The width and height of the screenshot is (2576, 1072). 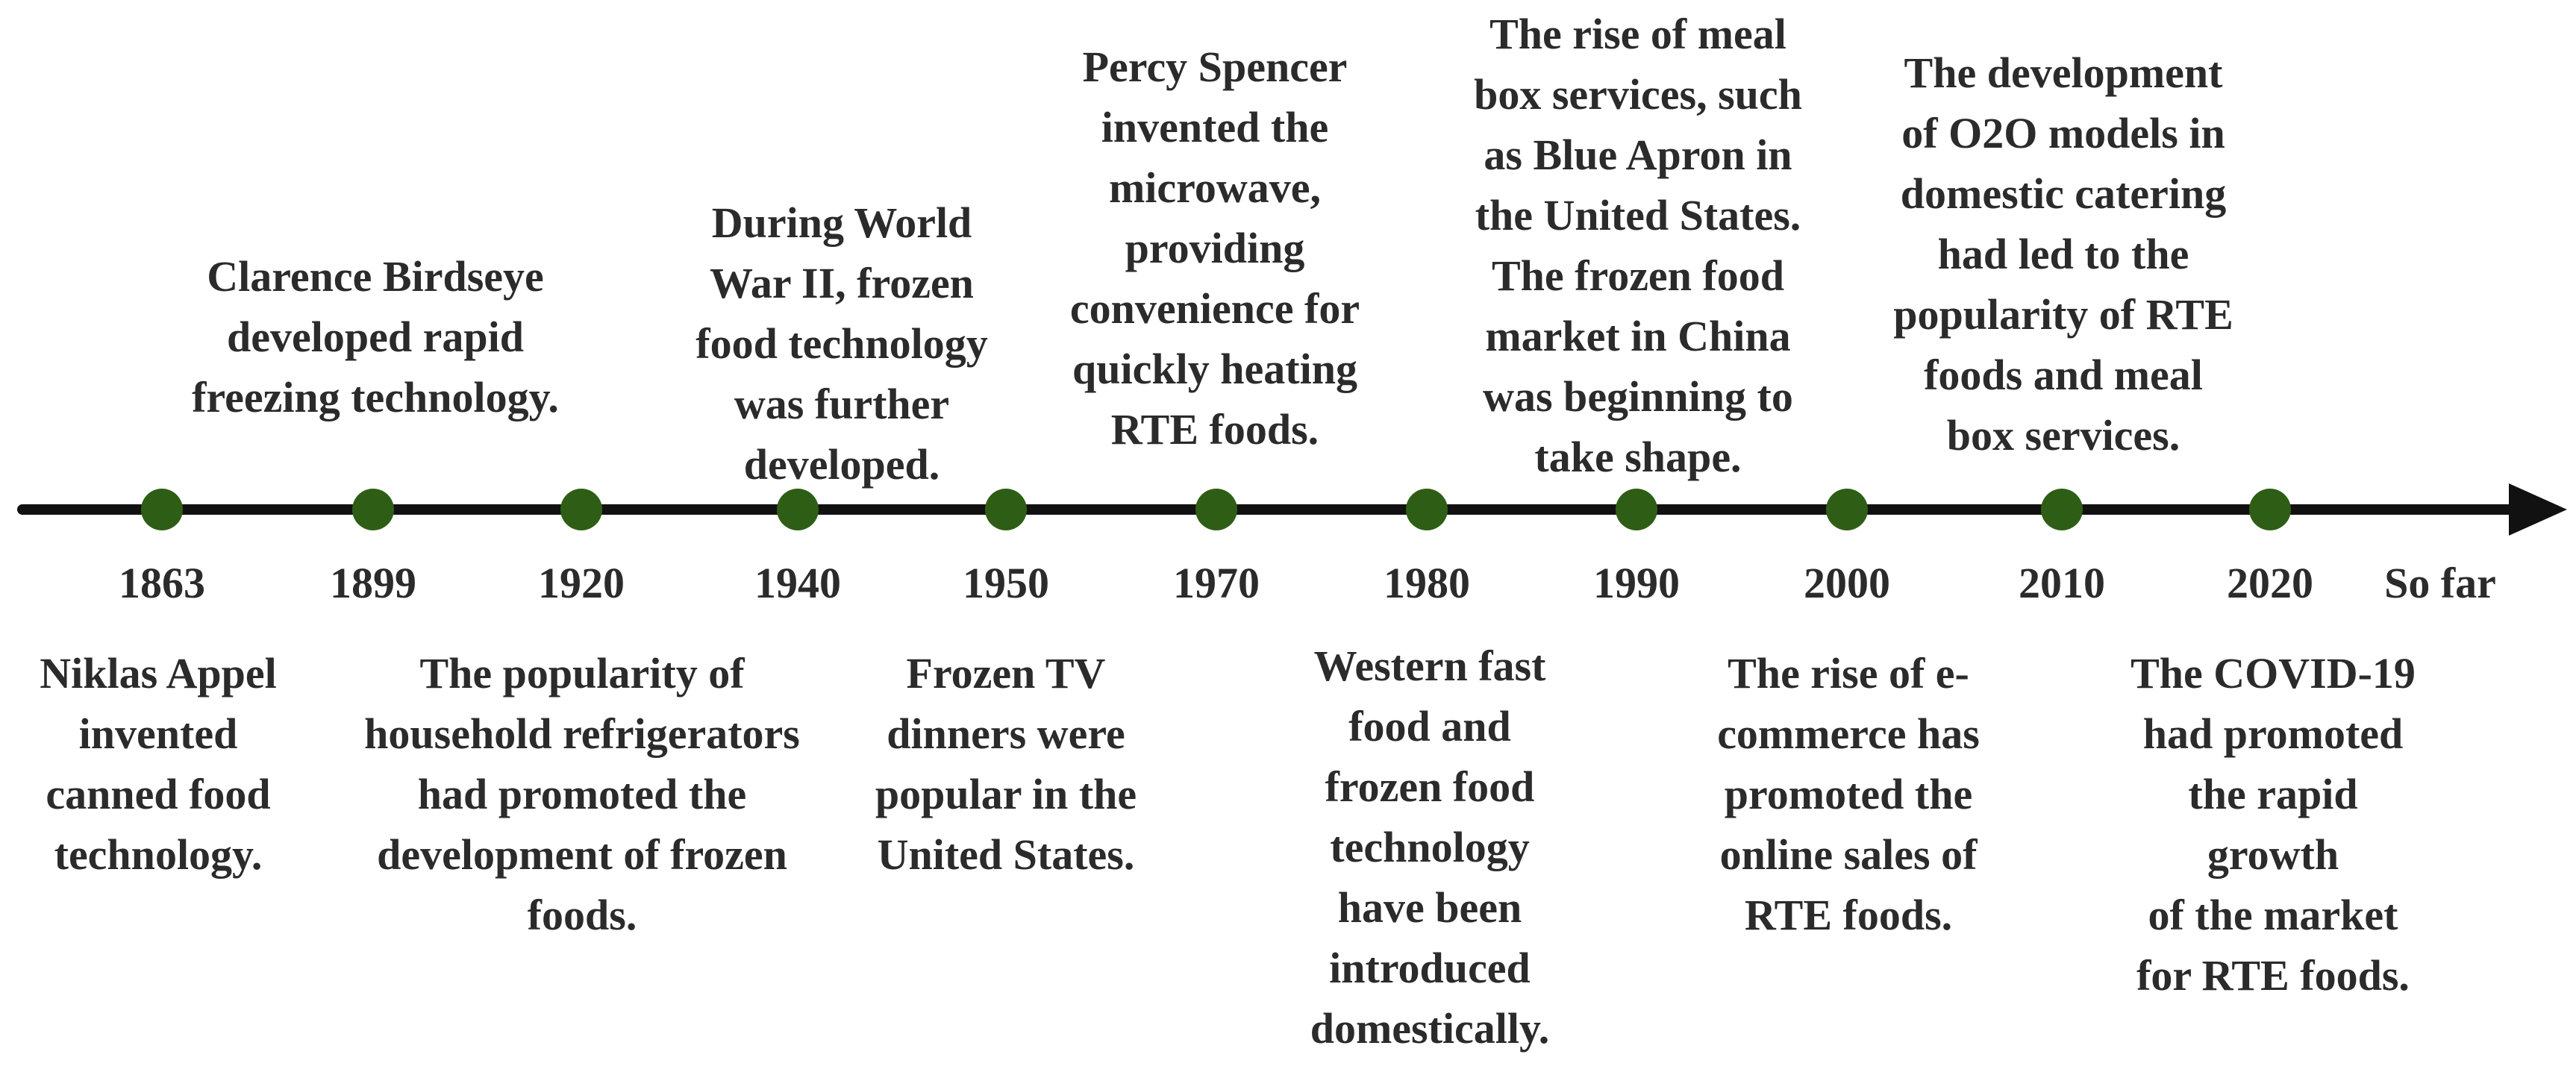 What do you see at coordinates (1847, 510) in the screenshot?
I see `year-marker-2000` at bounding box center [1847, 510].